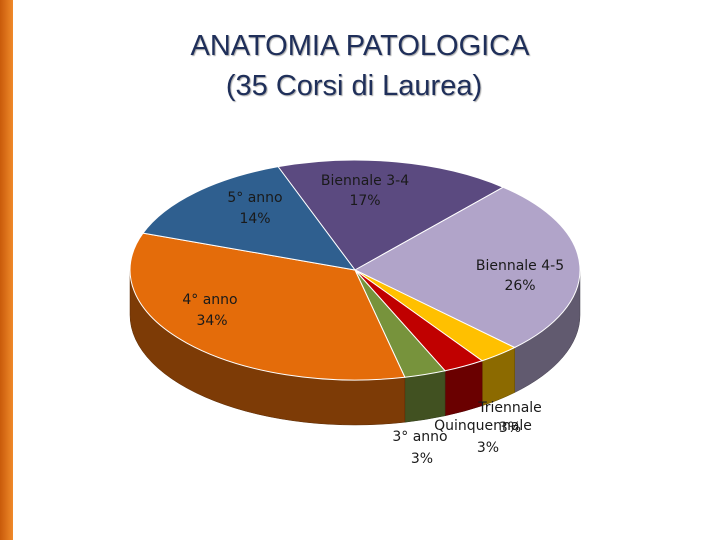 This screenshot has height=540, width=720. Describe the element at coordinates (365, 181) in the screenshot. I see `slice-label: Biennale 3-4` at that location.